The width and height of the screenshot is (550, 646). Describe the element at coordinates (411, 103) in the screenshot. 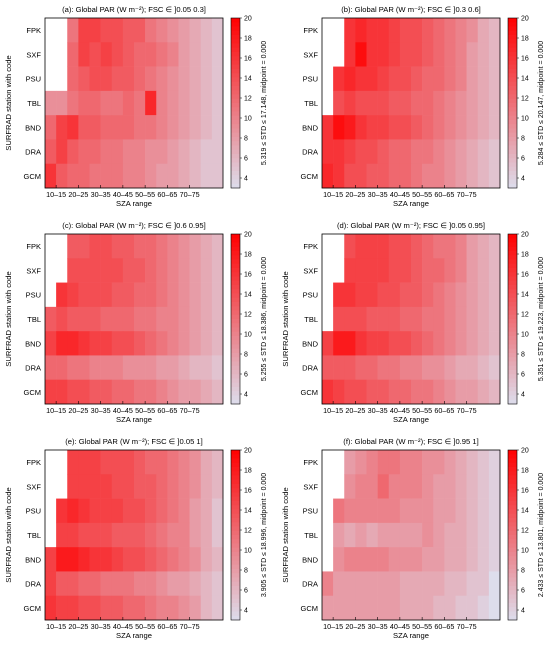

I see `plot-frame` at that location.